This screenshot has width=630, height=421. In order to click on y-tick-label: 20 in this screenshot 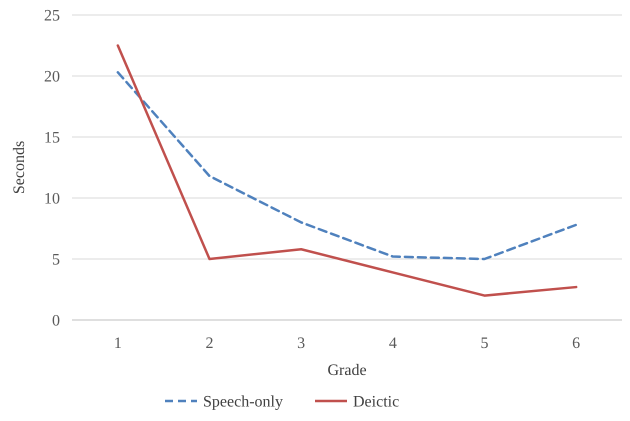, I will do `click(52, 77)`.